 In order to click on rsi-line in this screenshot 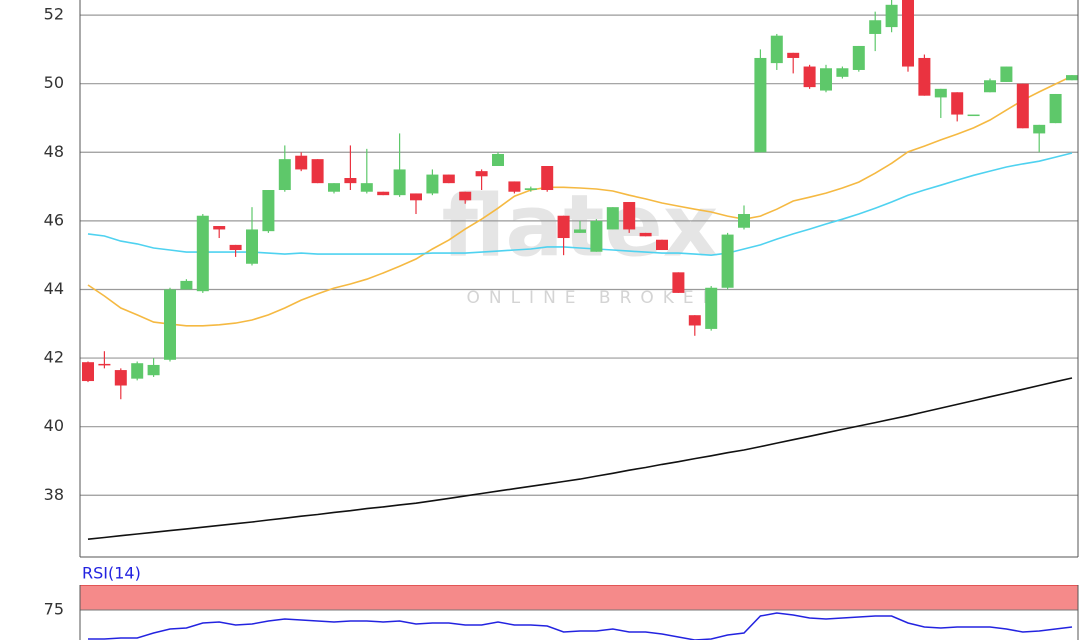, I will do `click(580, 626)`.